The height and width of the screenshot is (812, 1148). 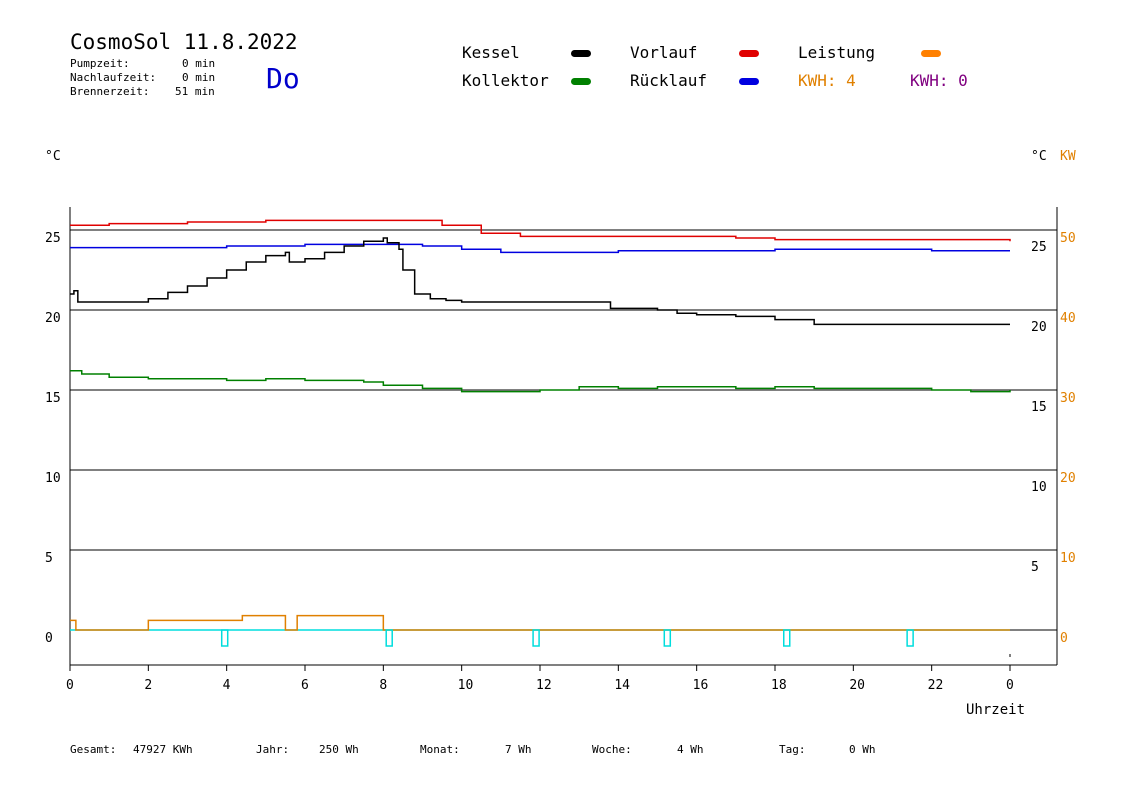 What do you see at coordinates (199, 77) in the screenshot?
I see `follow-up-time-value: 0 min` at bounding box center [199, 77].